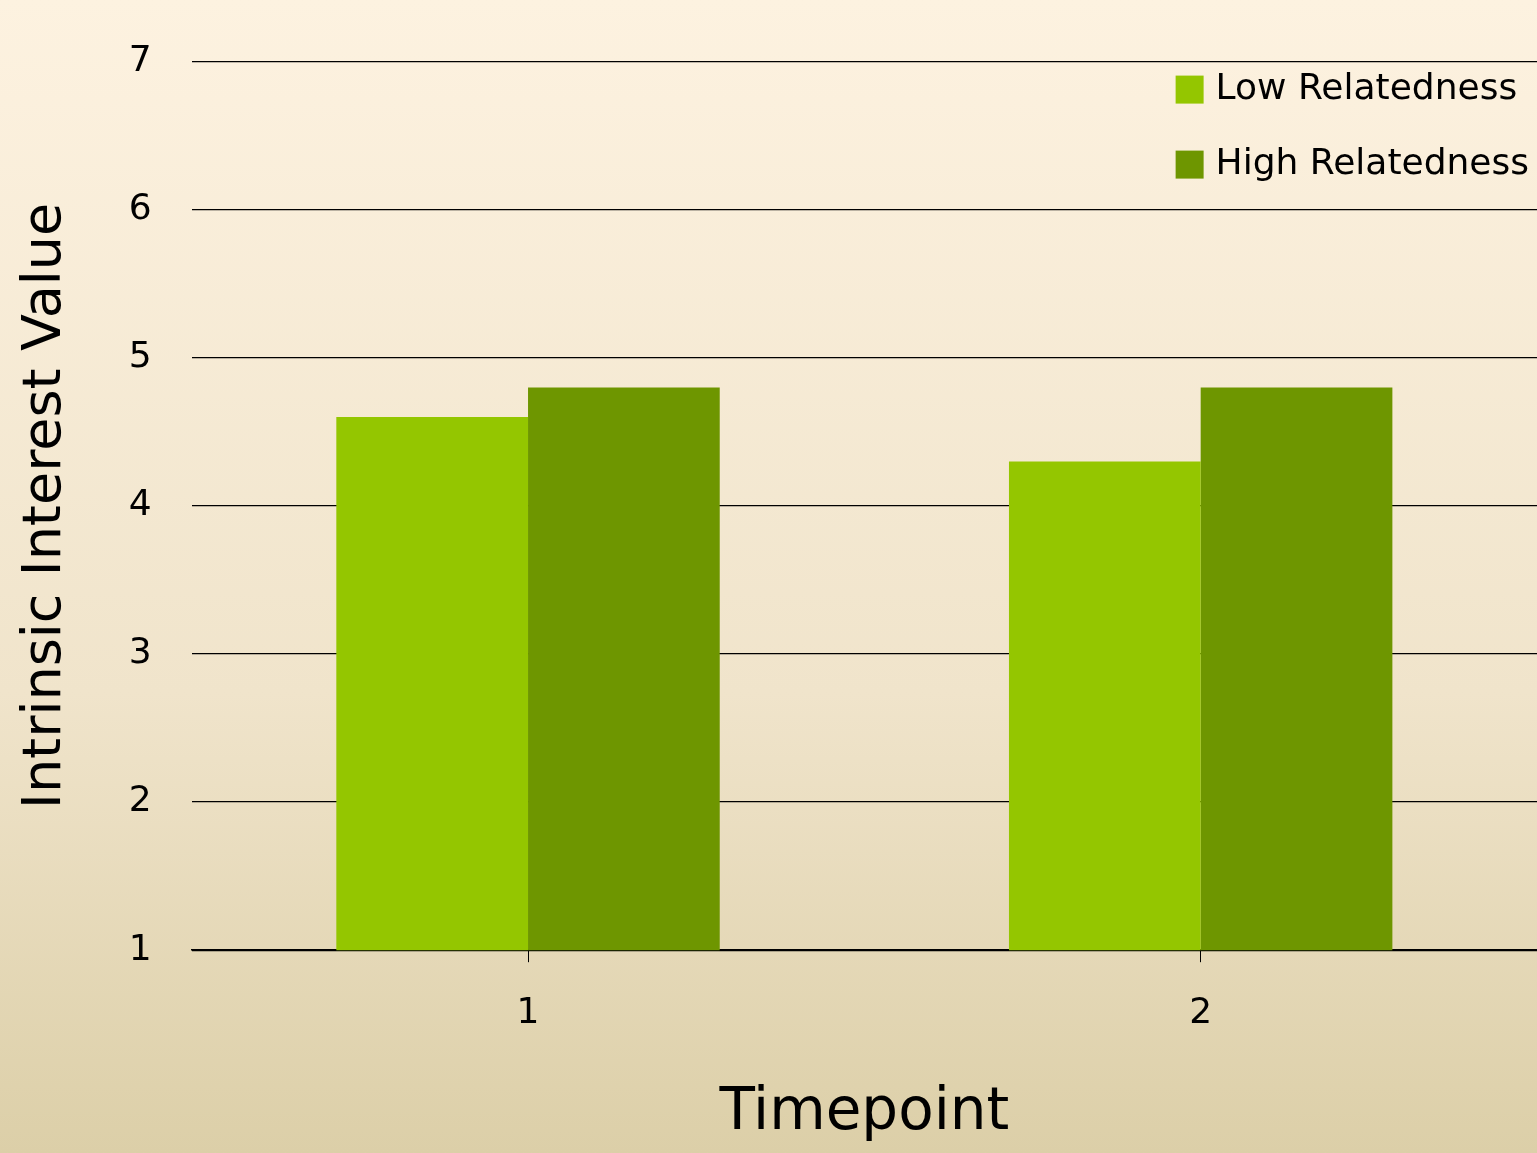 The height and width of the screenshot is (1153, 1537). What do you see at coordinates (140, 799) in the screenshot?
I see `y-tick-label: 2` at bounding box center [140, 799].